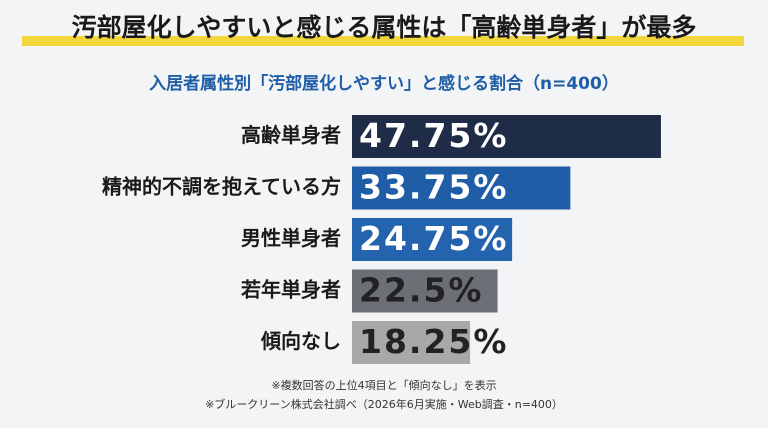 This screenshot has width=768, height=428. I want to click on value-label: 22.5%, so click(421, 290).